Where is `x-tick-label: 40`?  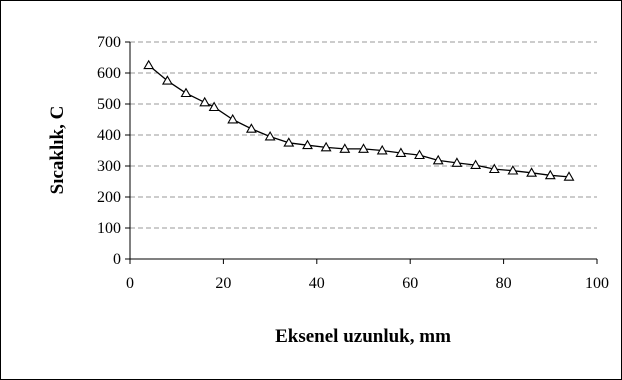 x-tick-label: 40 is located at coordinates (317, 283).